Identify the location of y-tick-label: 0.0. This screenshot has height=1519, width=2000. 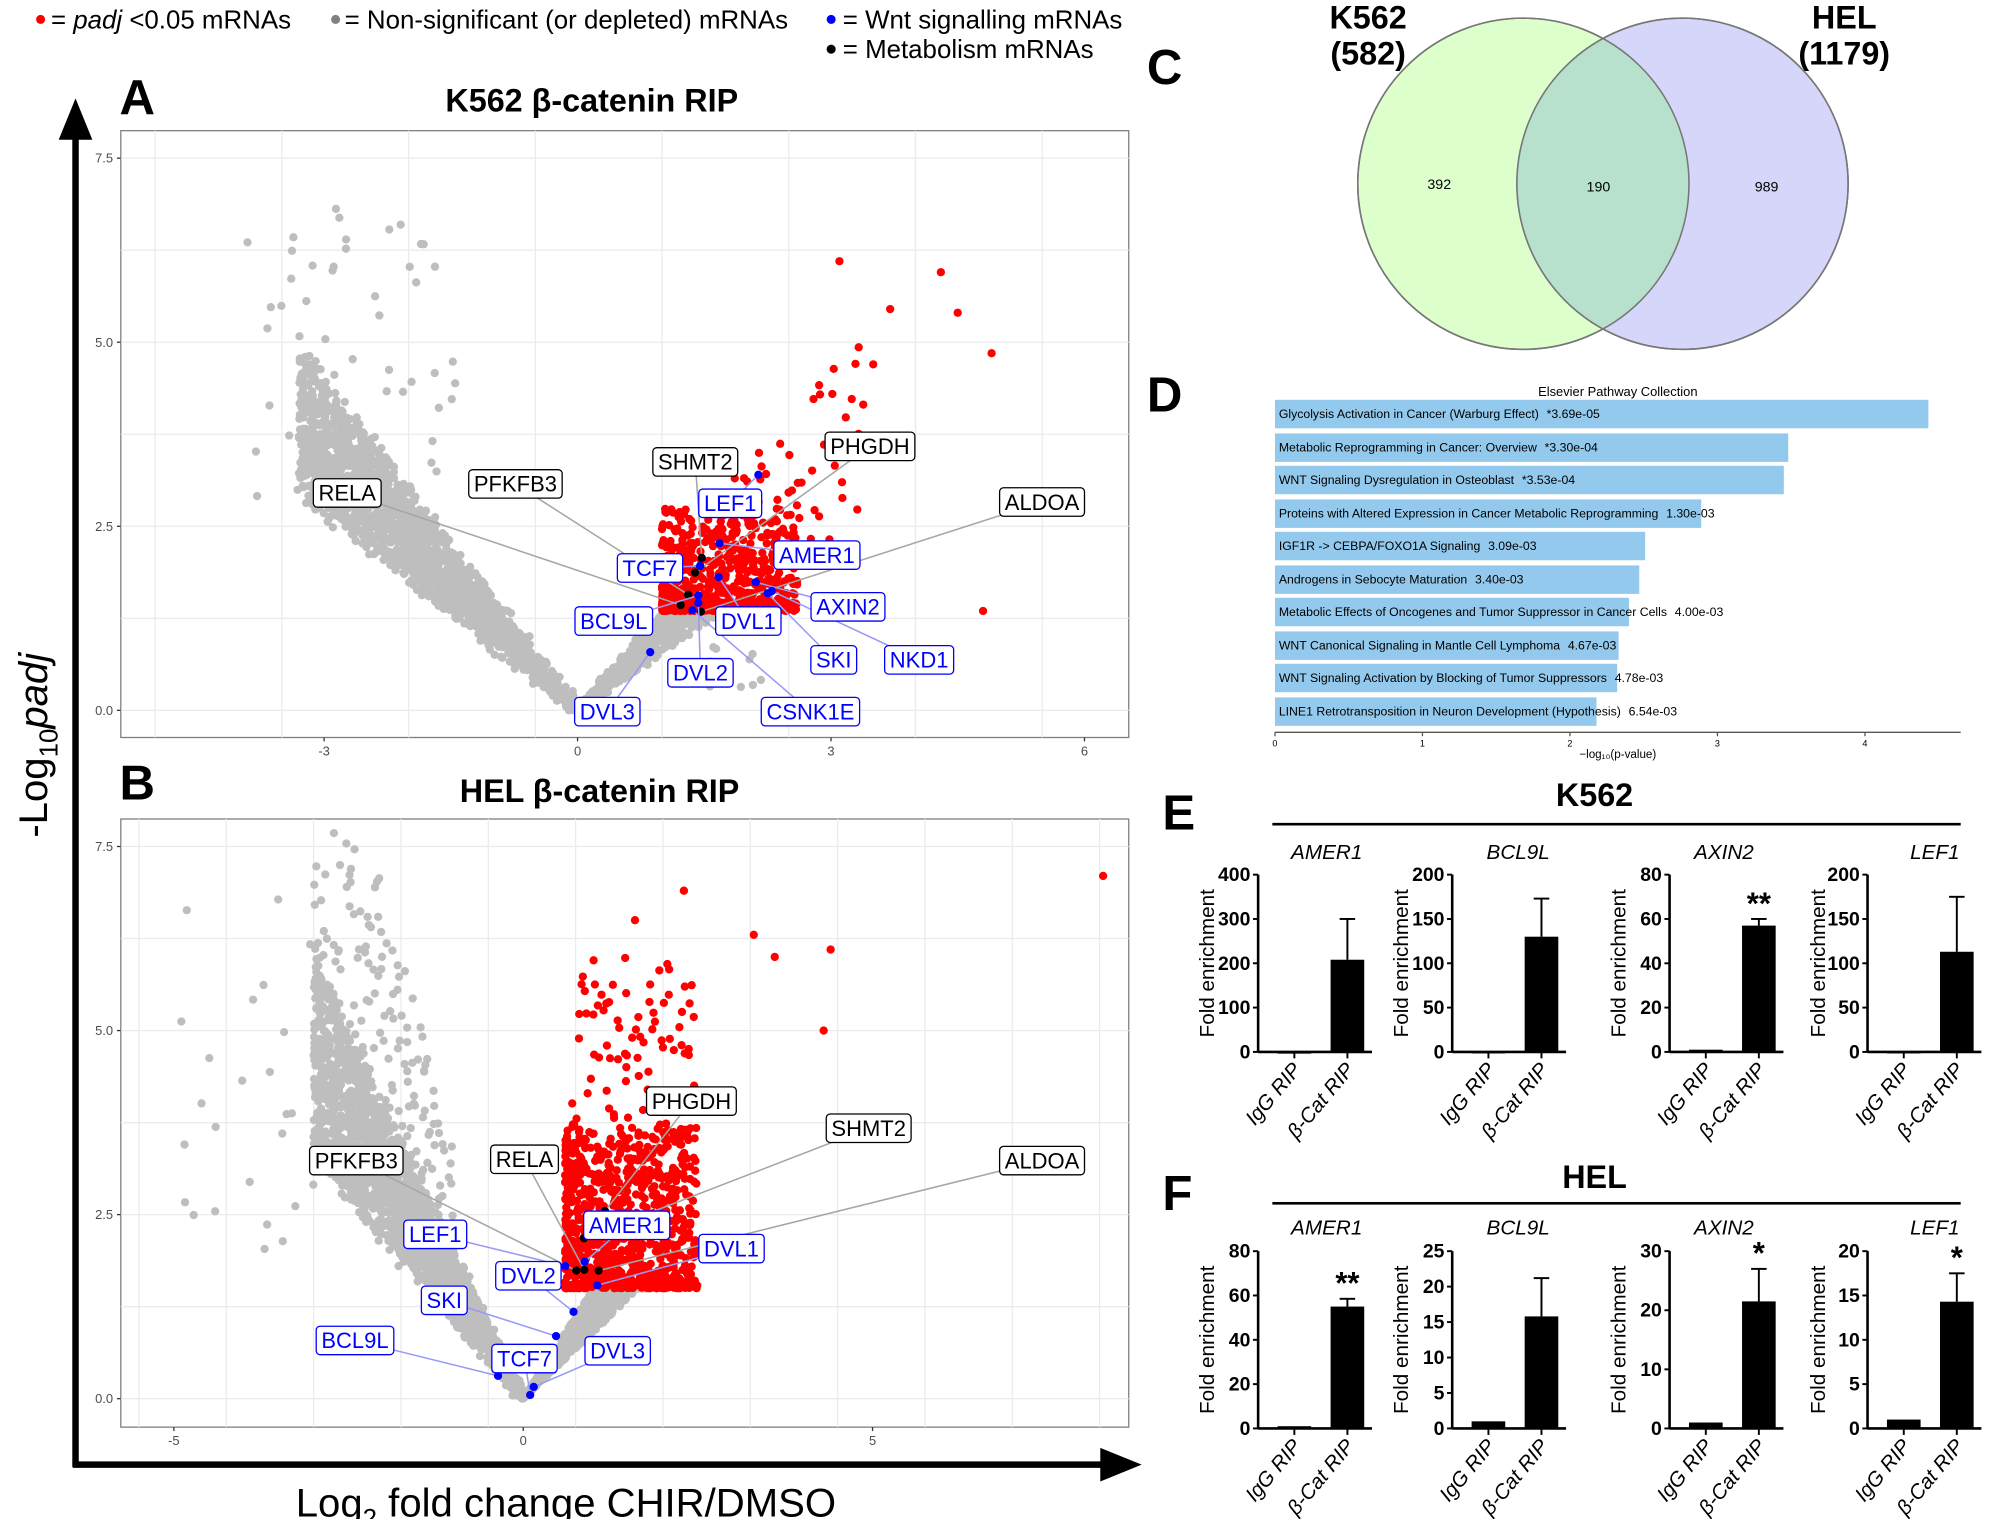
(104, 1398).